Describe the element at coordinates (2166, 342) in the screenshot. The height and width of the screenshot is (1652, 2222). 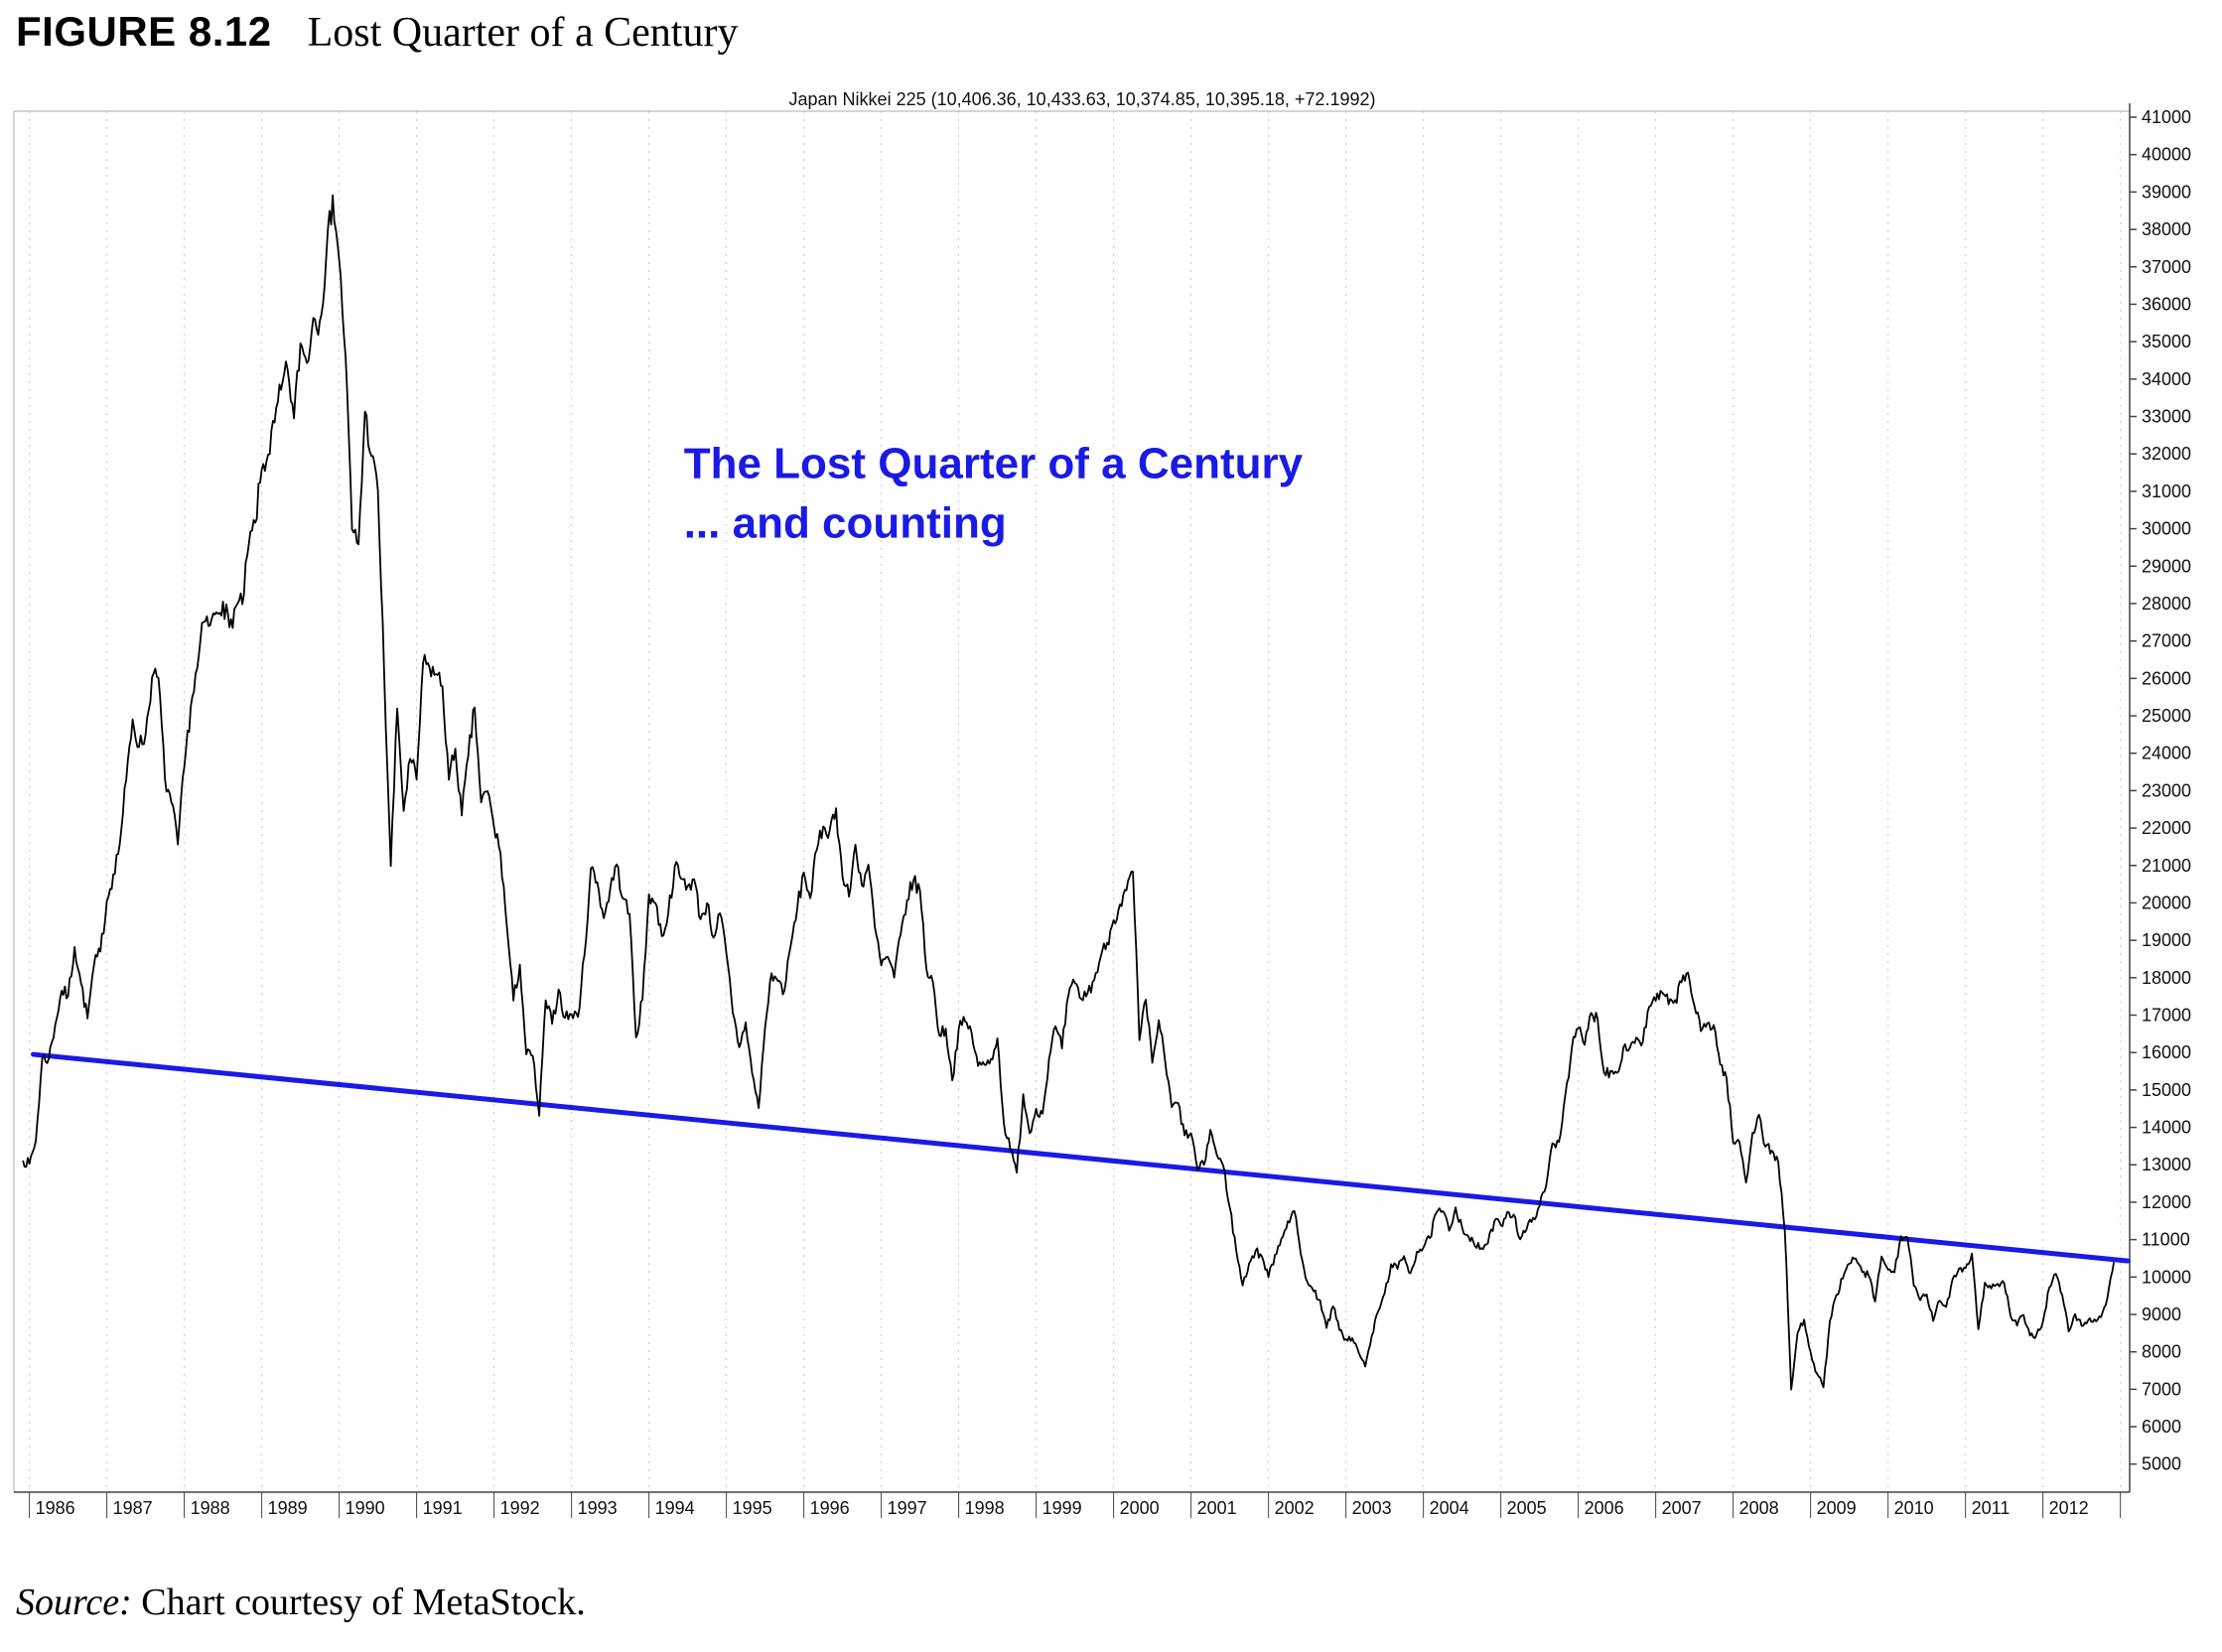
I see `y-tick-label: 35000` at that location.